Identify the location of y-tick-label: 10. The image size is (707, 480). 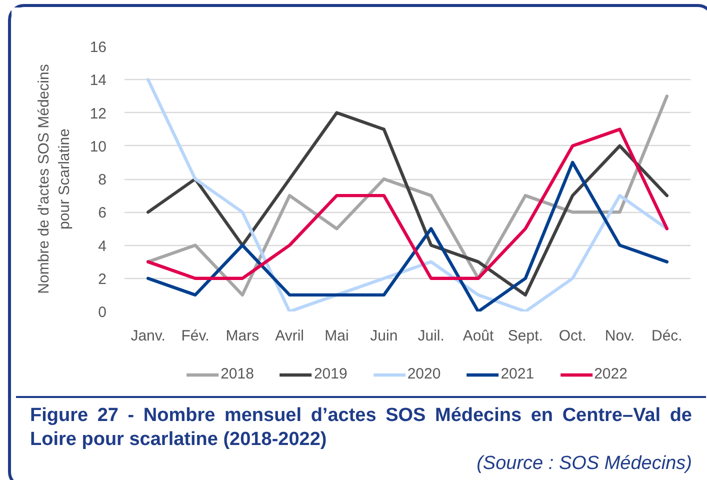
(98, 147).